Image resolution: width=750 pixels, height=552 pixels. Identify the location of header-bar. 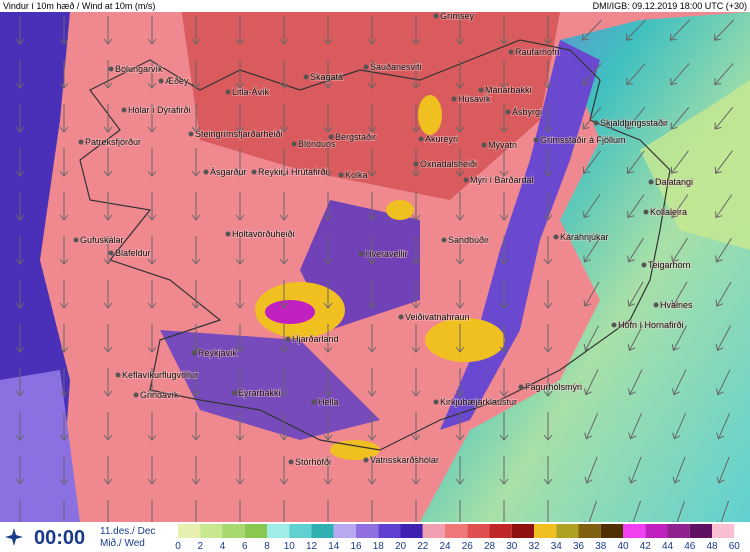
(375, 6).